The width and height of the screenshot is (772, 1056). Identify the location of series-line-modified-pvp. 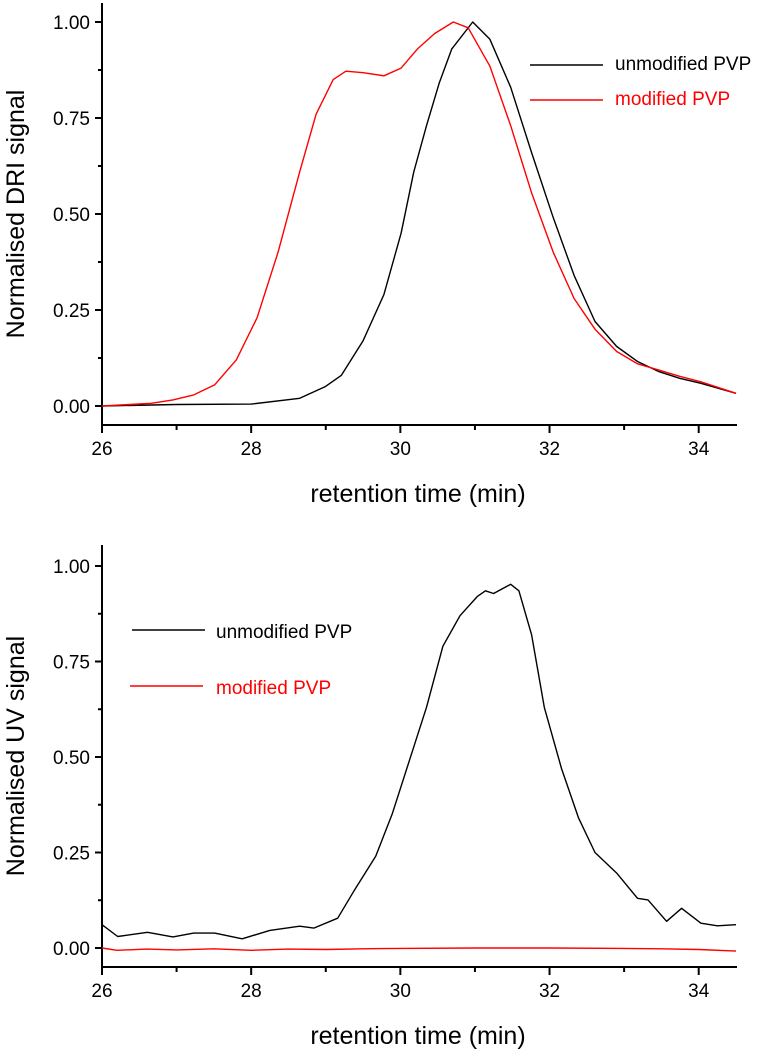
(419, 949).